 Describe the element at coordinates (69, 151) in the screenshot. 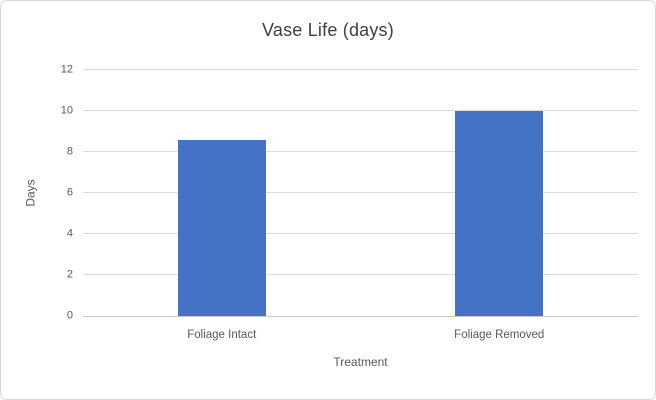

I see `y-tick-label: 8` at that location.